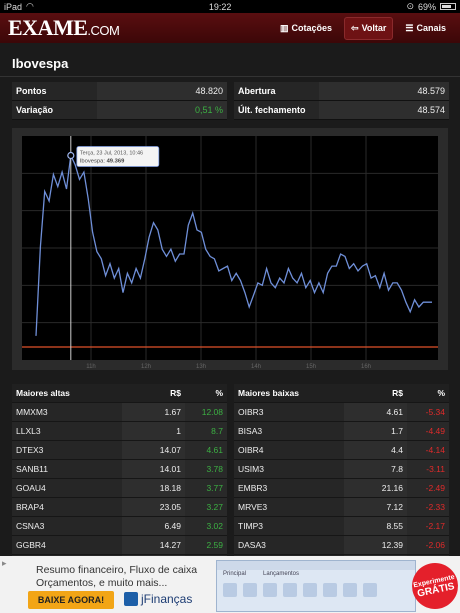  I want to click on ad-brand: jFinanças, so click(158, 599).